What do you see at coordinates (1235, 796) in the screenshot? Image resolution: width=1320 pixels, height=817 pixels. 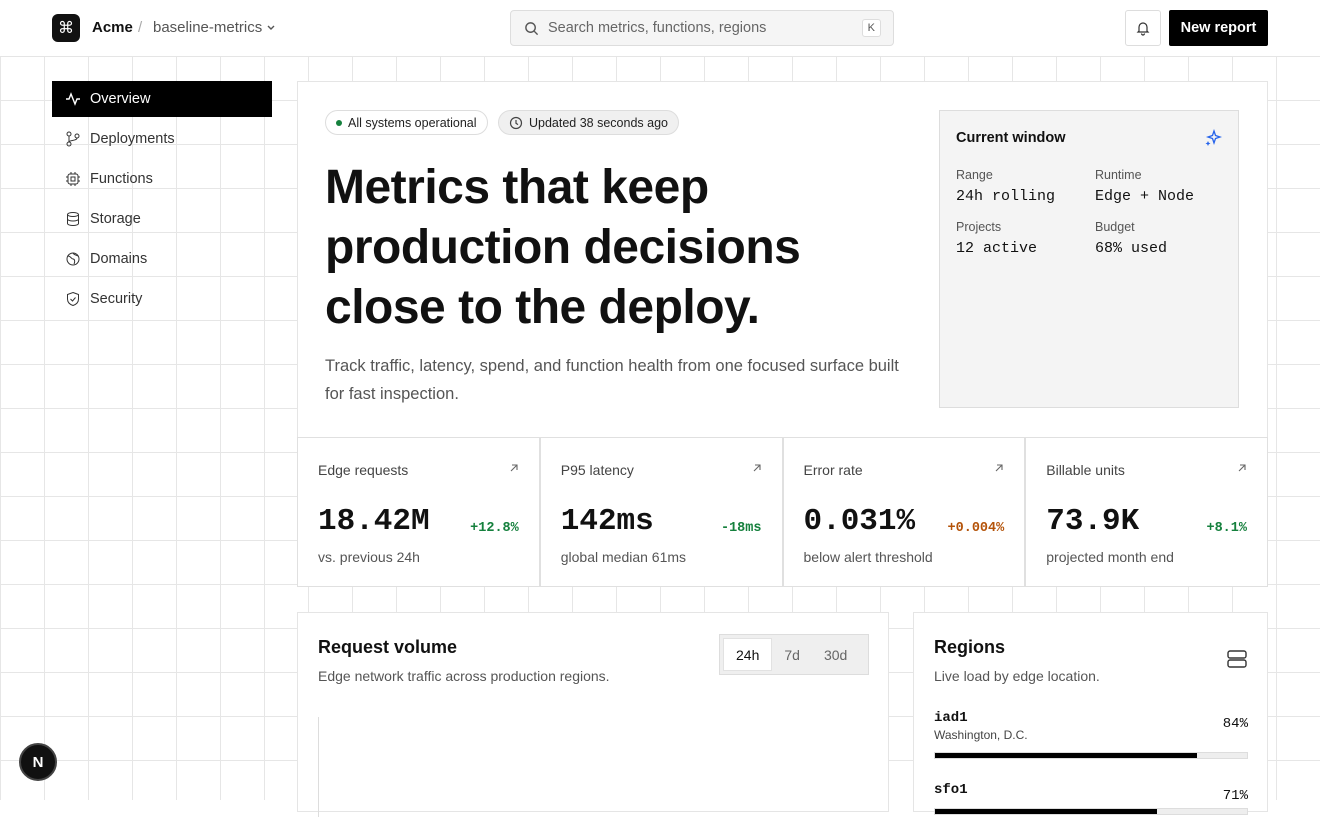 I see `region-load: 71%` at bounding box center [1235, 796].